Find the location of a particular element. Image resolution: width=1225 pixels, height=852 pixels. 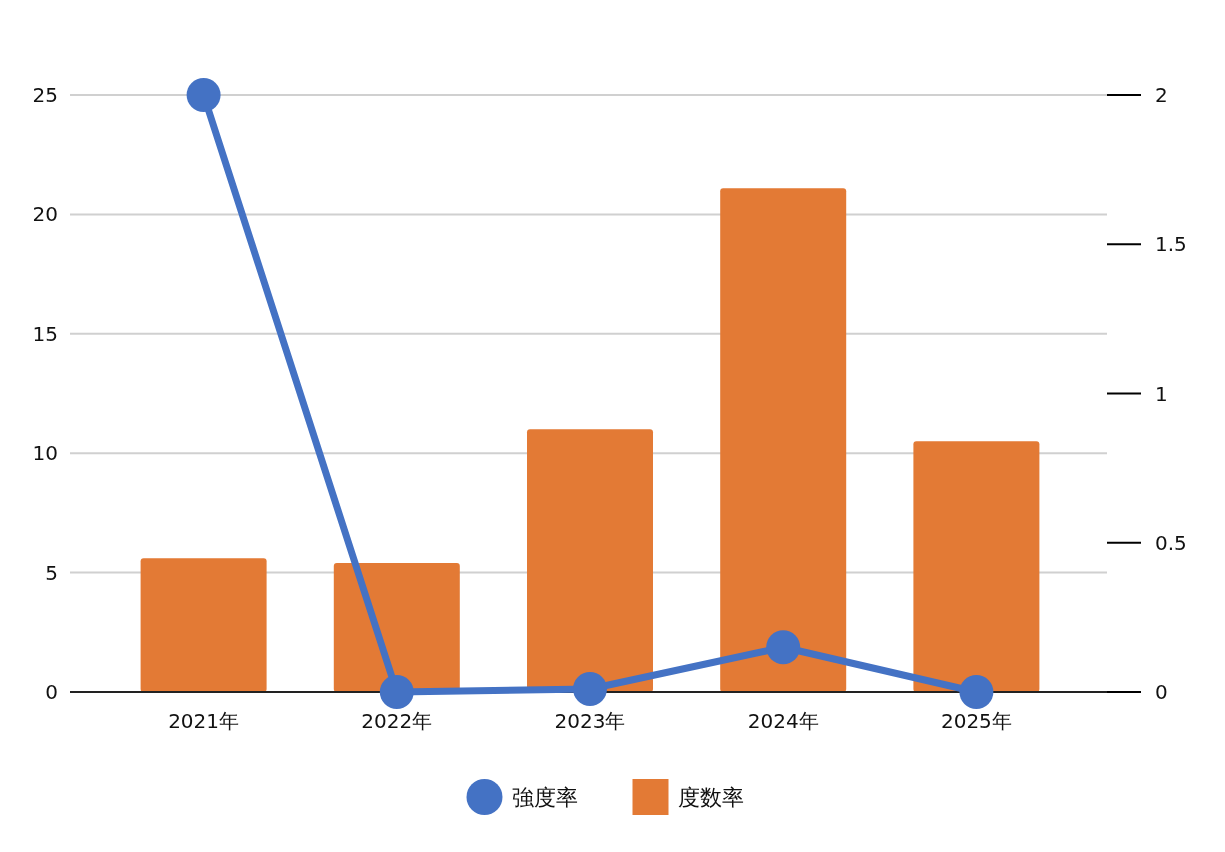

x-tick-label: 2023年 is located at coordinates (590, 721).